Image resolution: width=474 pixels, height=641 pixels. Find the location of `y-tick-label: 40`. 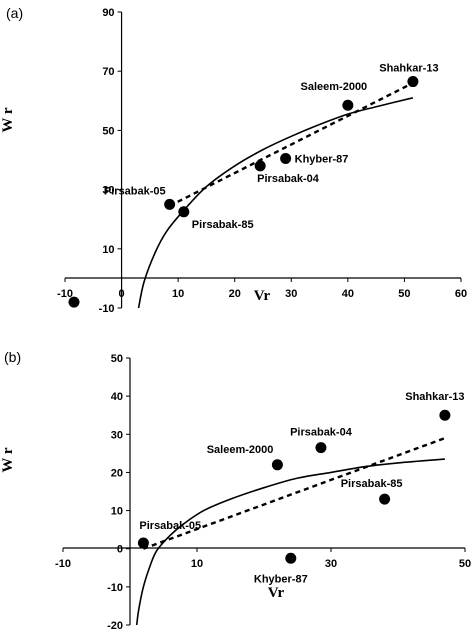

y-tick-label: 40 is located at coordinates (117, 397).